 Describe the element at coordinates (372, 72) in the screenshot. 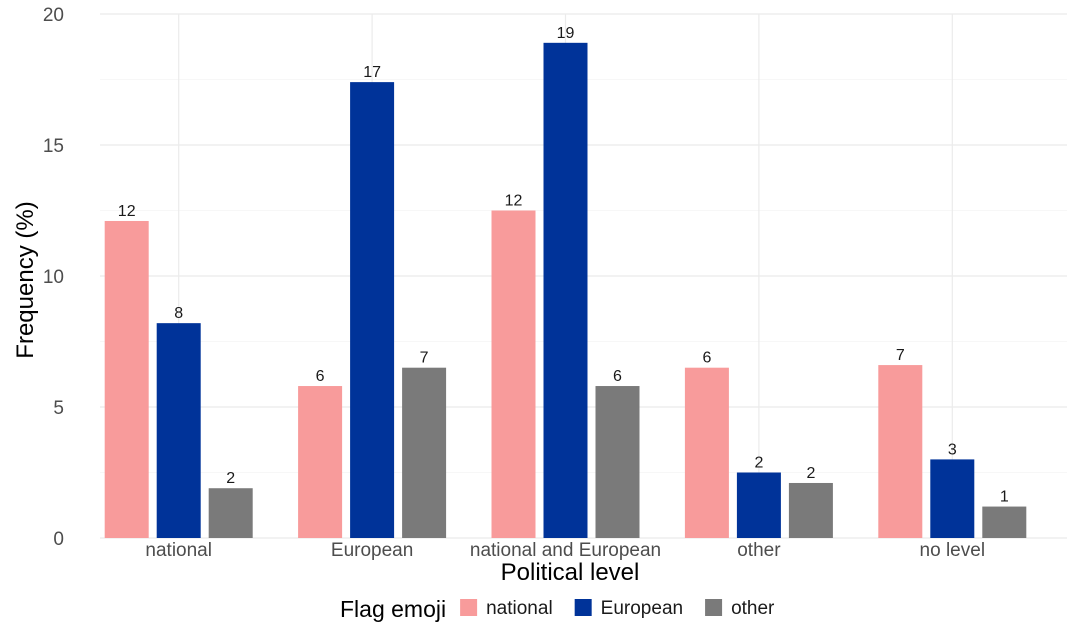

I see `bar-value-label: 17` at that location.